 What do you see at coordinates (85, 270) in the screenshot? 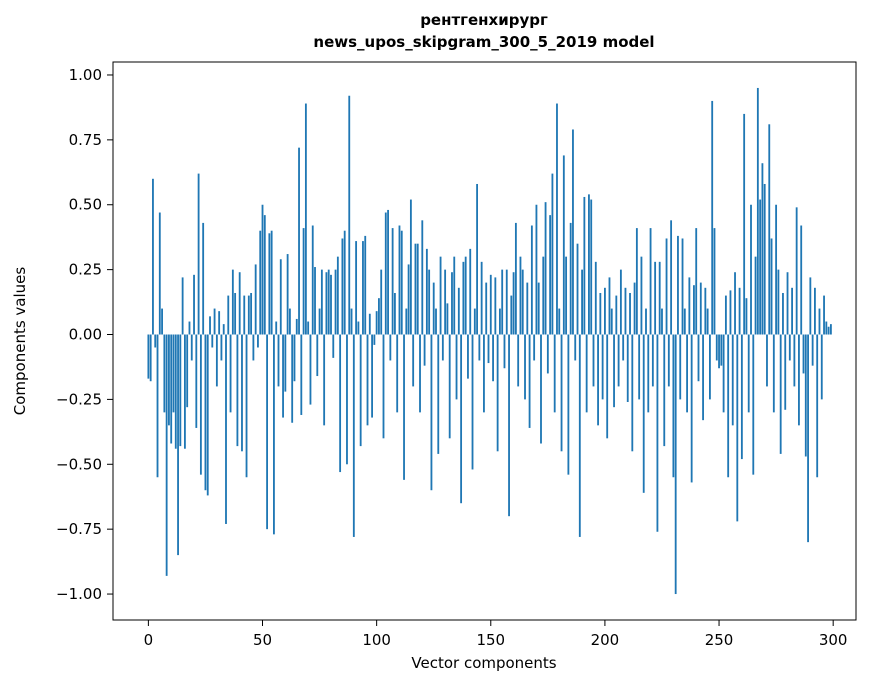
I see `y-tick-label: 0.25` at bounding box center [85, 270].